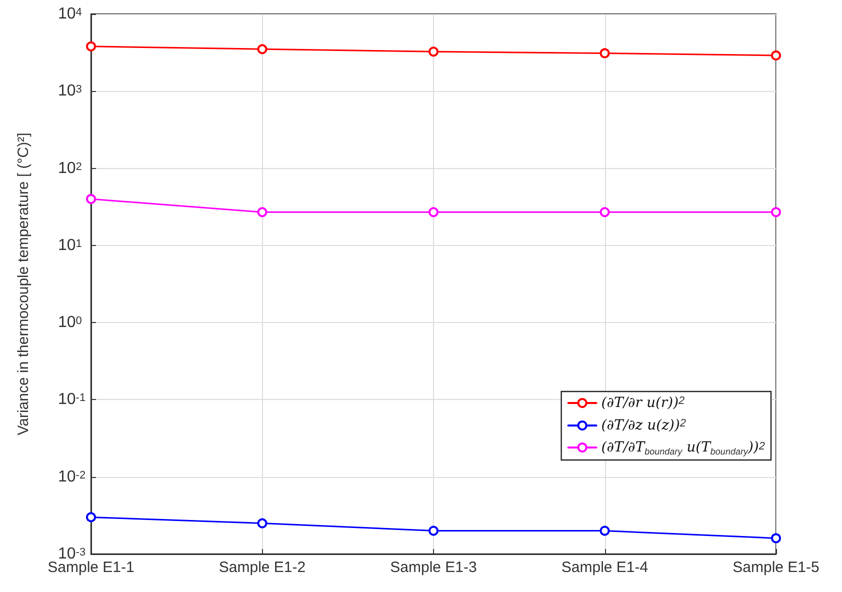  What do you see at coordinates (433, 567) in the screenshot?
I see `x-tick-label: Sample E1-3` at bounding box center [433, 567].